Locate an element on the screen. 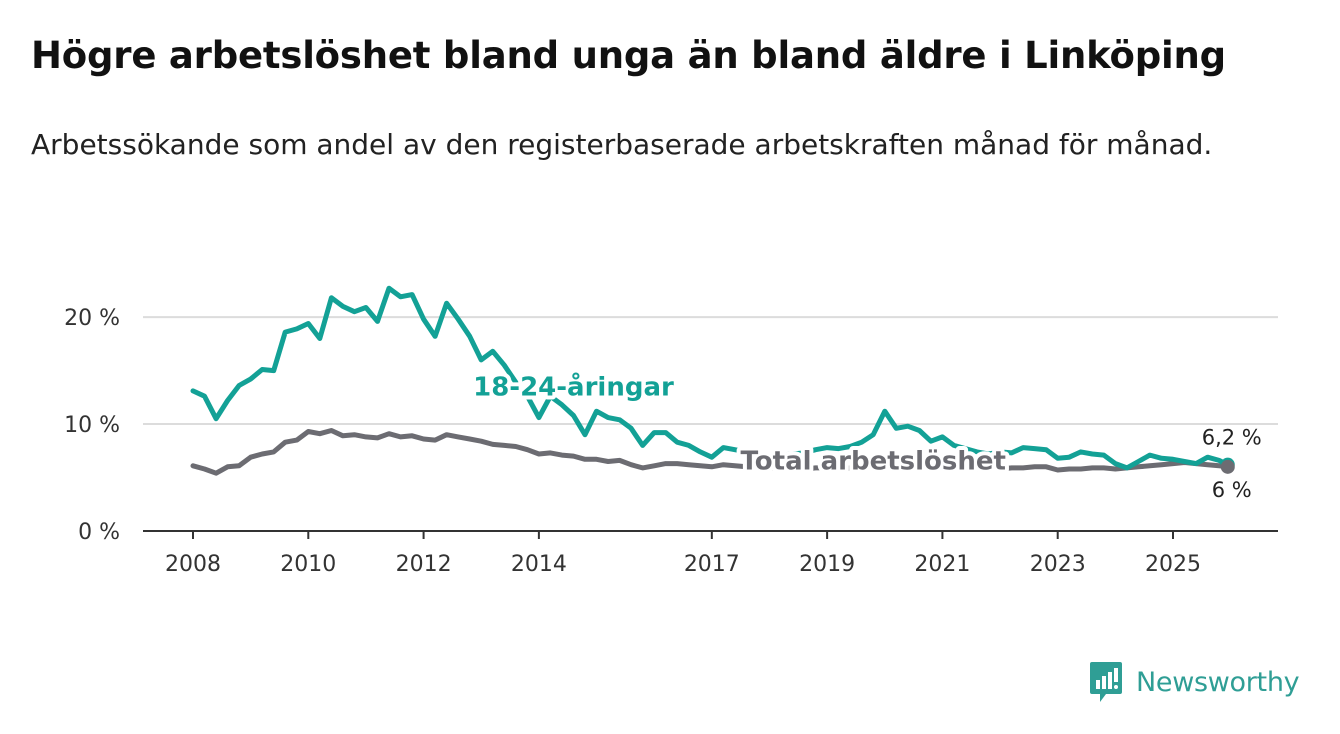  x-tick-label: 2023 is located at coordinates (1058, 564).